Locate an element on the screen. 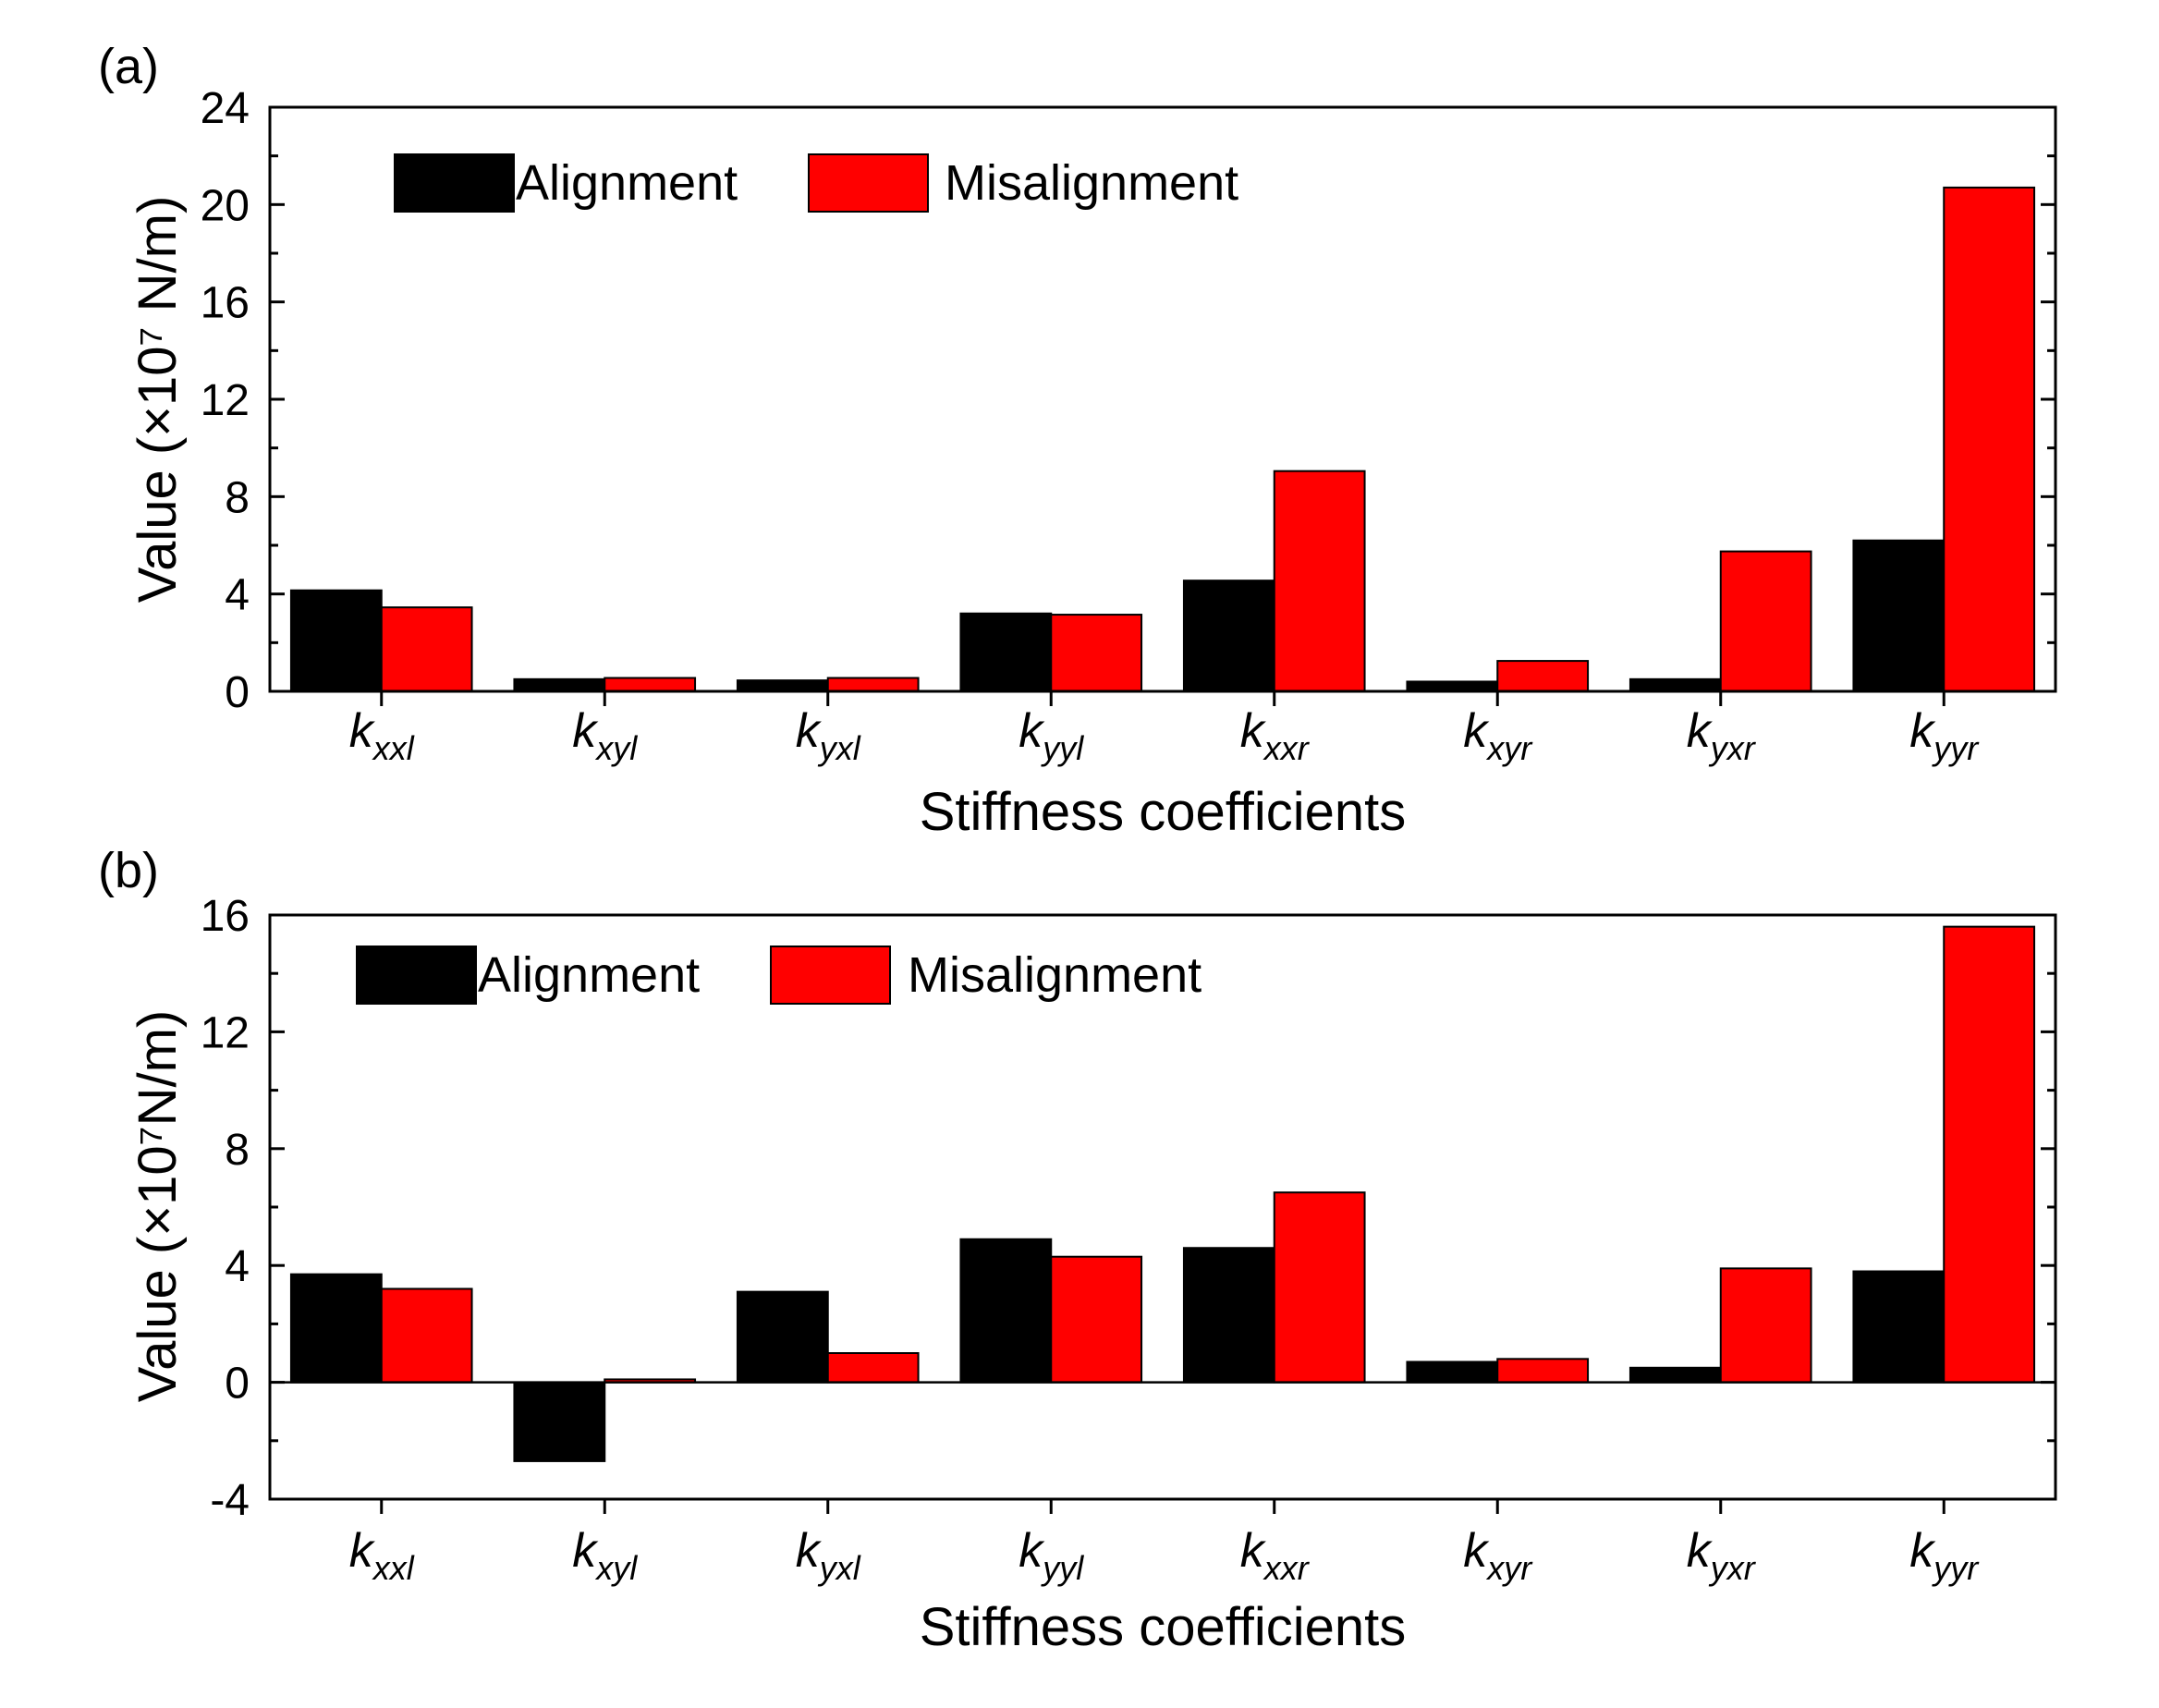  y-tick-label: 24 is located at coordinates (225, 108).